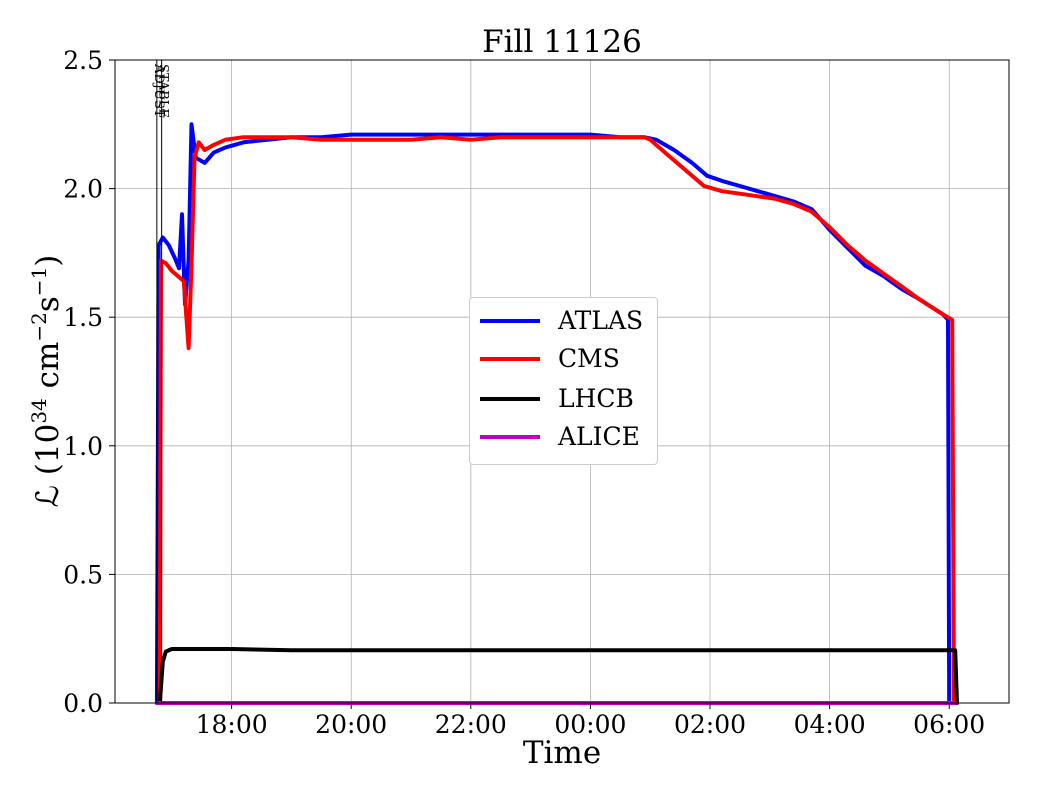 The width and height of the screenshot is (1040, 805). I want to click on y-axis-label-exp2: −2, so click(39, 326).